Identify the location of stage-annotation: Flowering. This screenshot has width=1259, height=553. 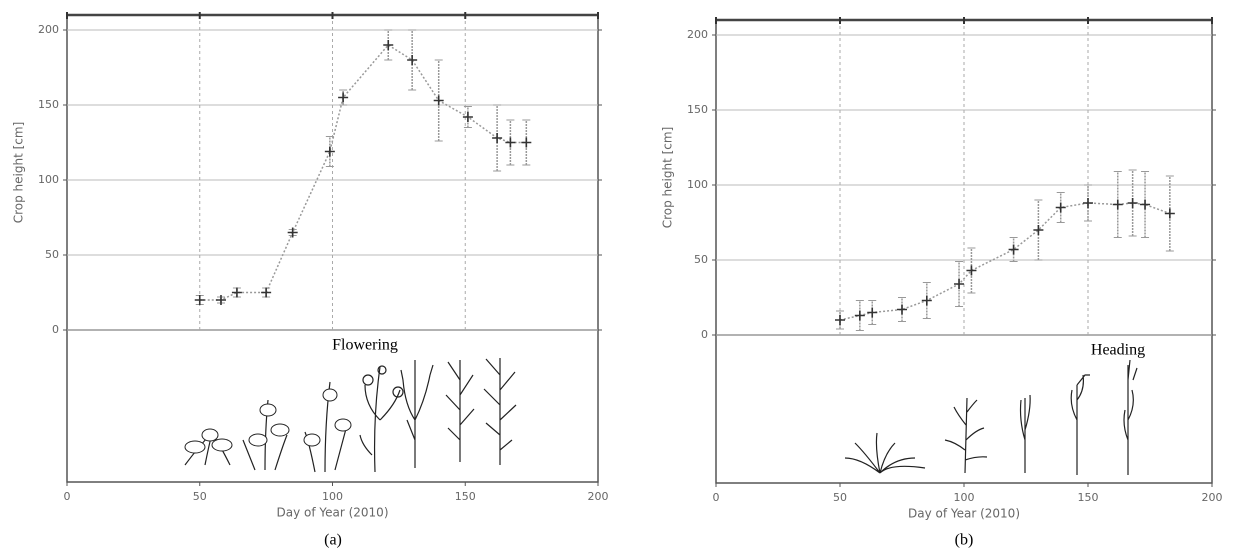
(365, 345).